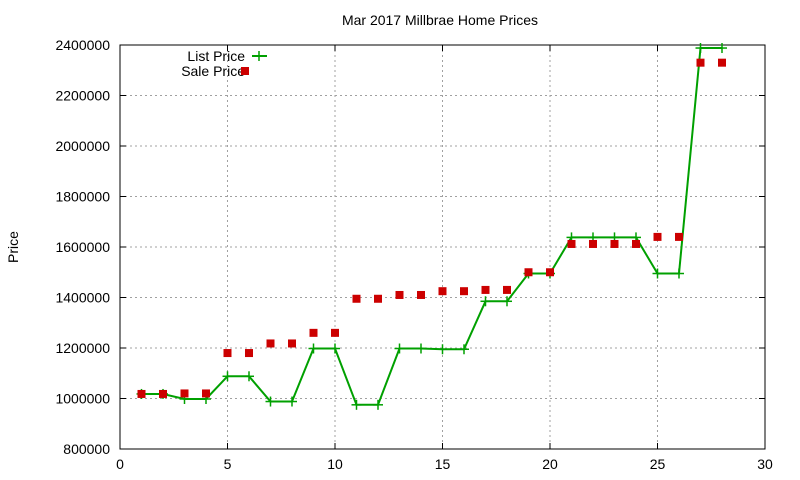 Image resolution: width=800 pixels, height=480 pixels. What do you see at coordinates (86, 449) in the screenshot?
I see `y-tick-label: 800000` at bounding box center [86, 449].